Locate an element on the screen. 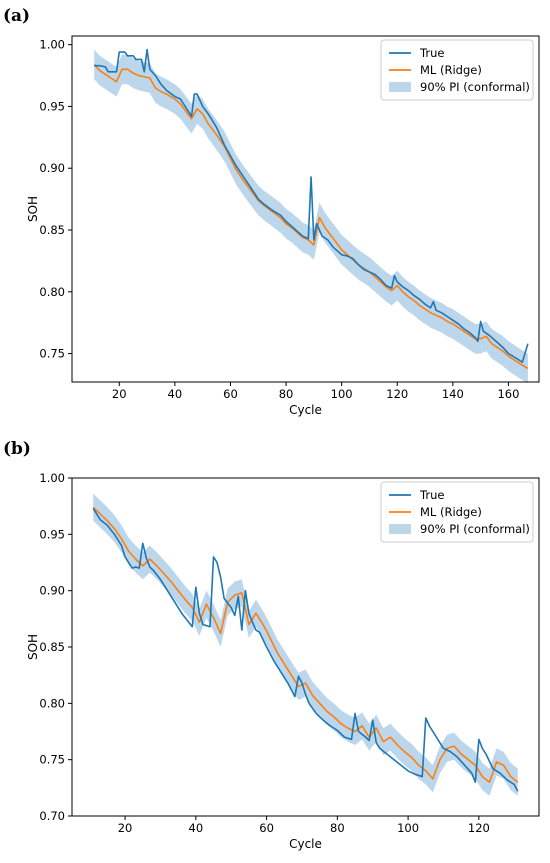 The width and height of the screenshot is (550, 863). y-tick-label: 0.70 is located at coordinates (52, 816).